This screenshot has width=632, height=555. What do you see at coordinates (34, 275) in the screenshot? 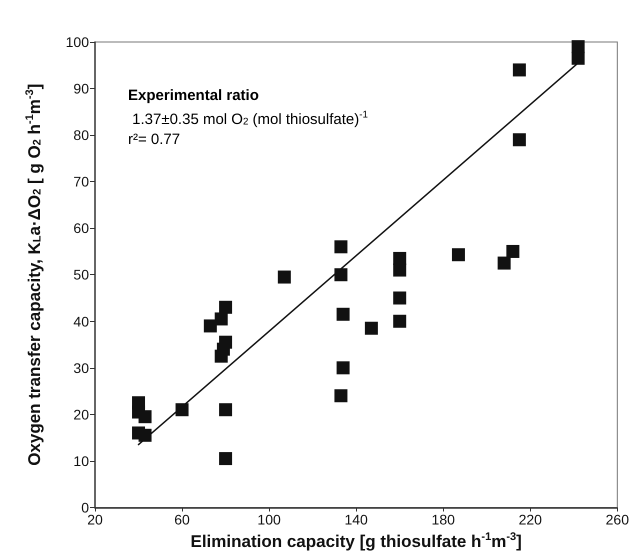
I see `text: Oxygen transfer capacity, KLa·ΔO2 [ g O2 h-1m-3]` at bounding box center [34, 275].